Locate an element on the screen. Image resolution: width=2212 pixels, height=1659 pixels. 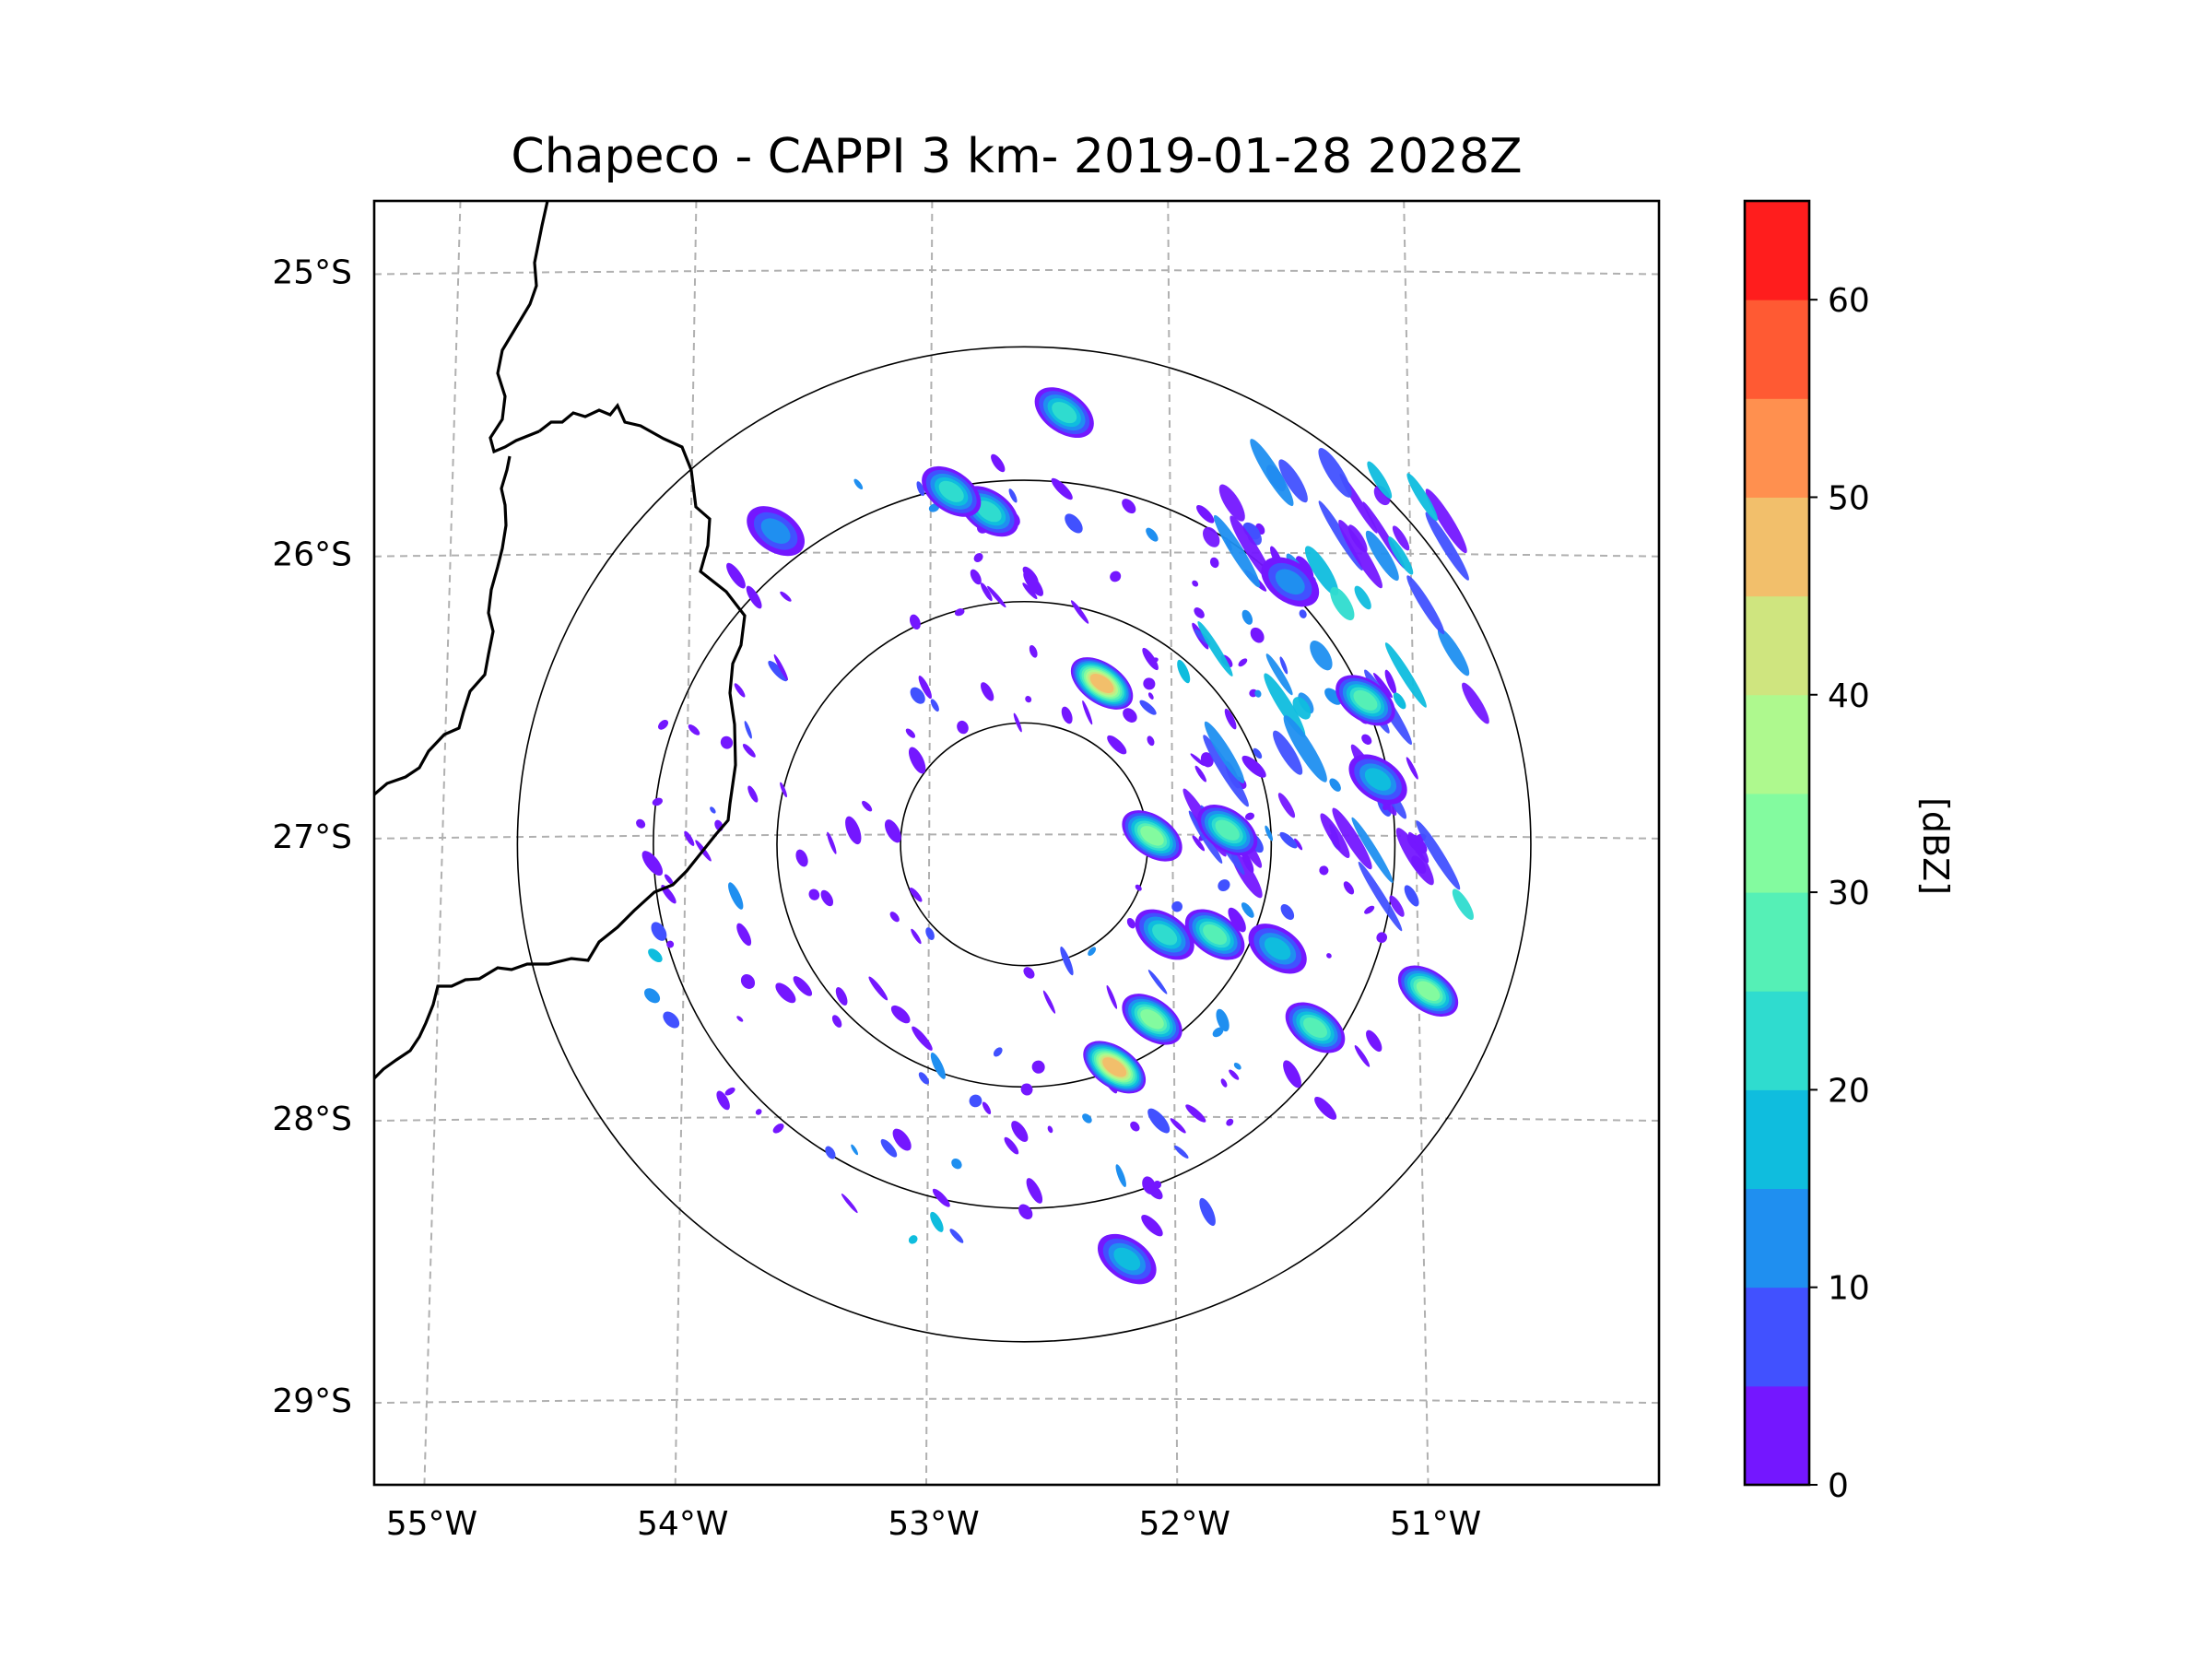
border-line-north is located at coordinates (518, 327).